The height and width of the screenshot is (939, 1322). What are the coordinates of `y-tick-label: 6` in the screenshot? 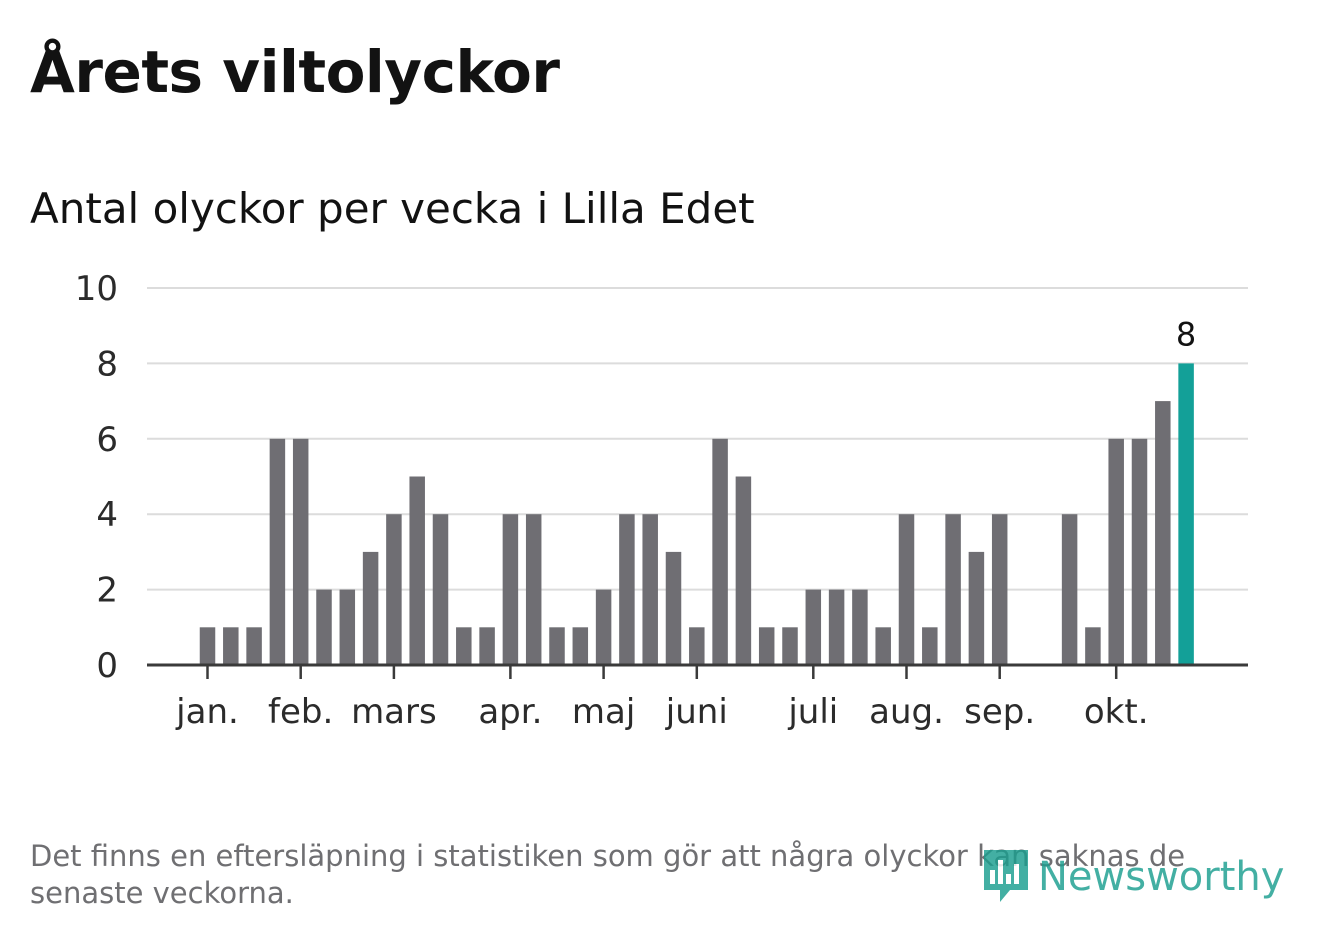 It's located at (107, 440).